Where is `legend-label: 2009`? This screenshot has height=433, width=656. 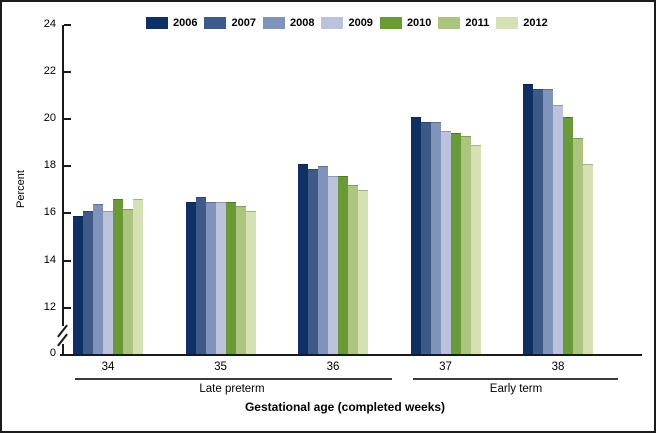 legend-label: 2009 is located at coordinates (360, 23).